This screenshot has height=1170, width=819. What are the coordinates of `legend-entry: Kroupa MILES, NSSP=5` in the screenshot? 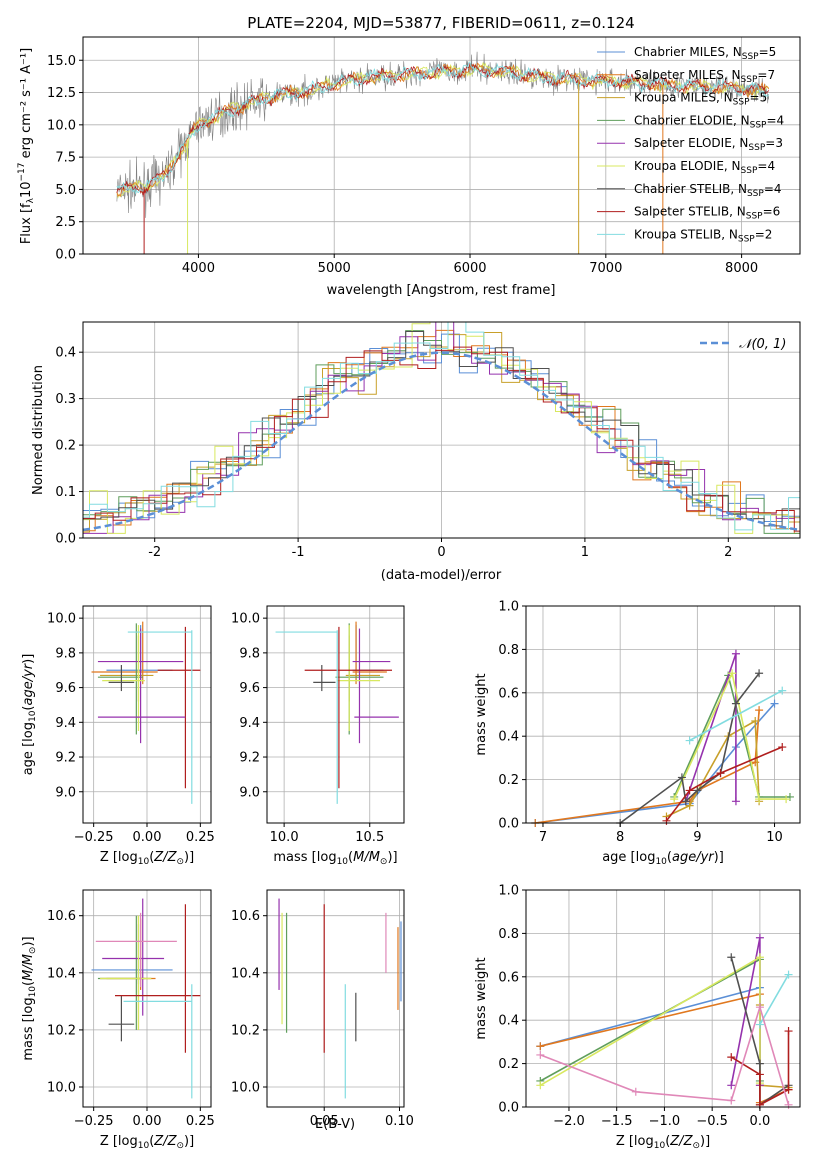 It's located at (700, 99).